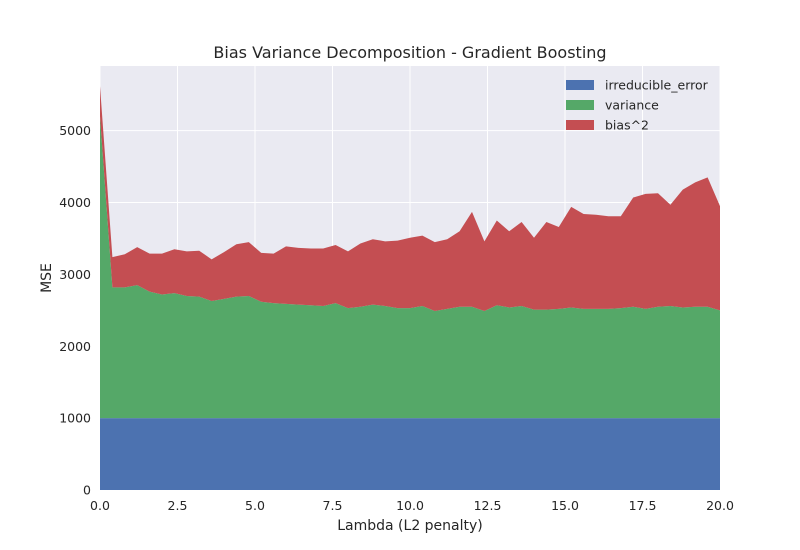 This screenshot has width=800, height=550. Describe the element at coordinates (178, 505) in the screenshot. I see `x-tick-label: 2.5` at that location.